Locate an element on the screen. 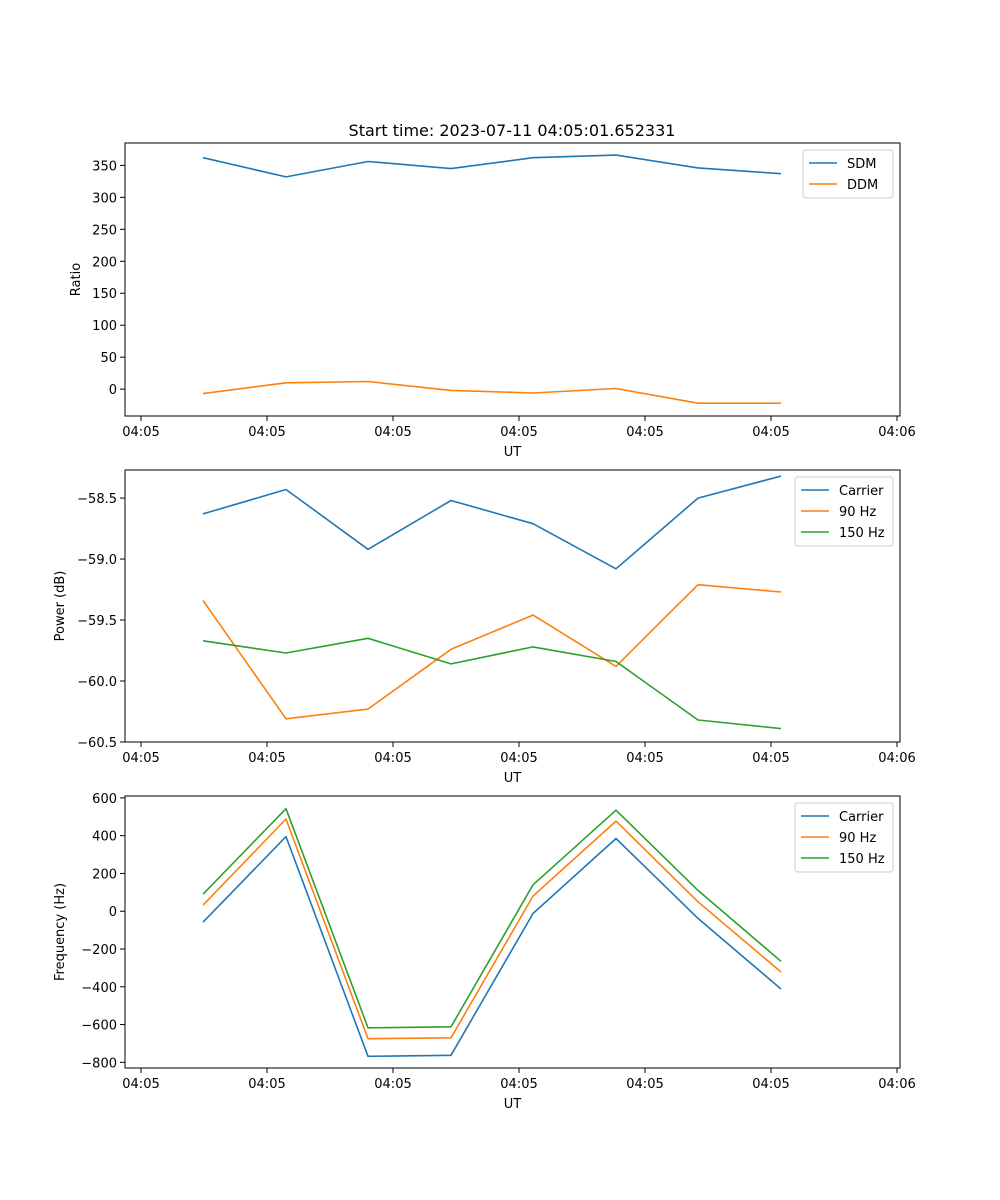 The image size is (1000, 1200). y-tick-label: 250 is located at coordinates (104, 230).